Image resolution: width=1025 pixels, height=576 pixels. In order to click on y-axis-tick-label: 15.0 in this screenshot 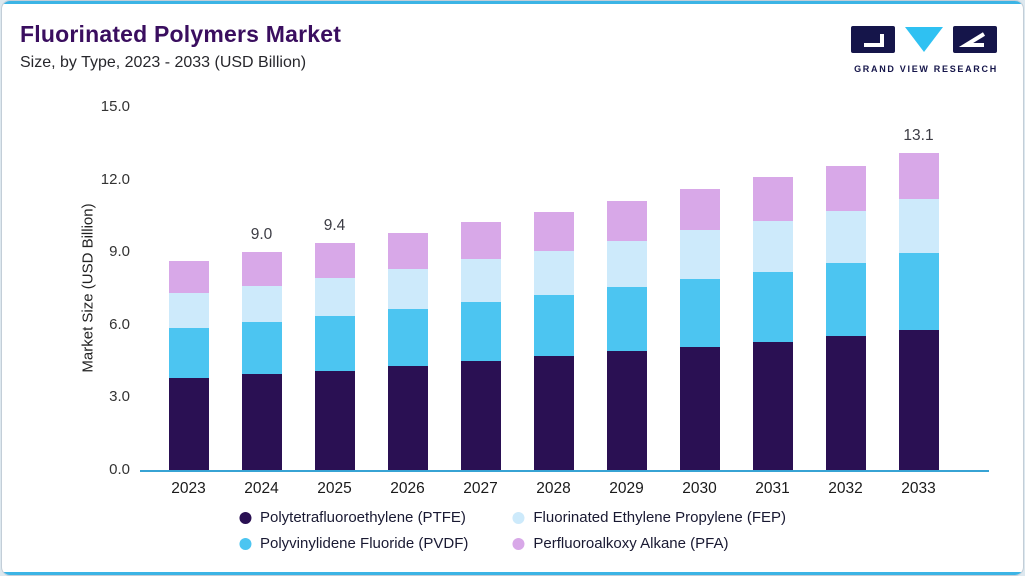, I will do `click(115, 106)`.